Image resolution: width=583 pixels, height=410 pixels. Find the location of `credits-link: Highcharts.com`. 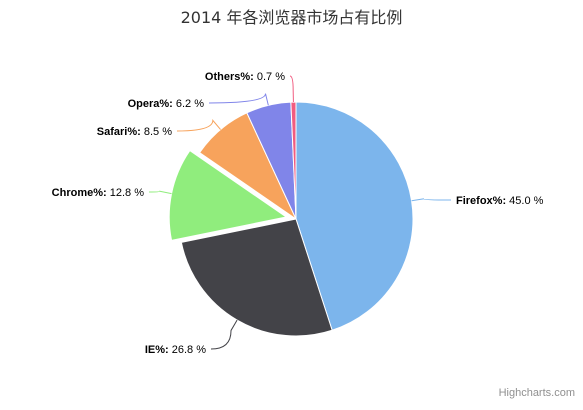

credits-link: Highcharts.com is located at coordinates (537, 393).